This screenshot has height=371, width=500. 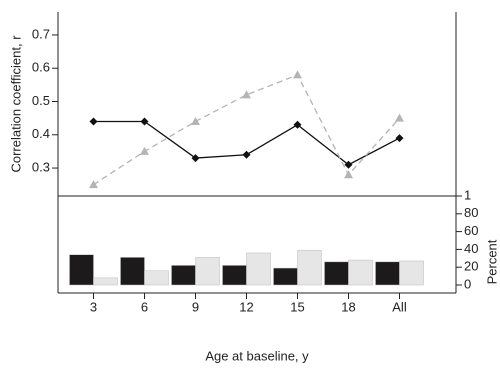 I want to click on y-tick-label: 0.4, so click(x=41, y=133).